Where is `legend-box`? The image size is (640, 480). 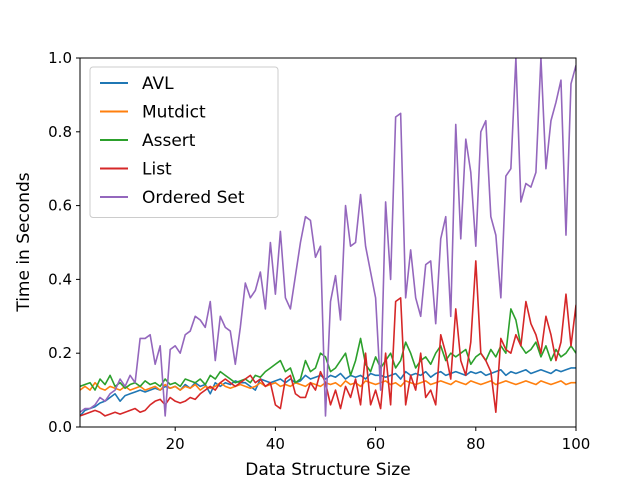 legend-box is located at coordinates (184, 142).